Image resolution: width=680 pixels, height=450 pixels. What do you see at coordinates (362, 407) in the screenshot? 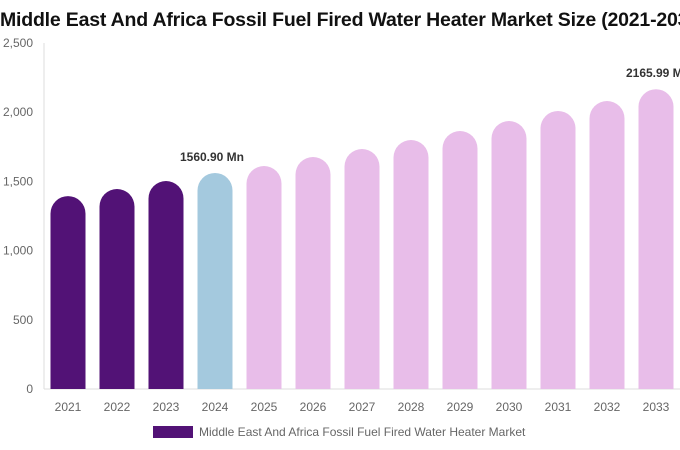
I see `x-tick-label: 2027` at bounding box center [362, 407].